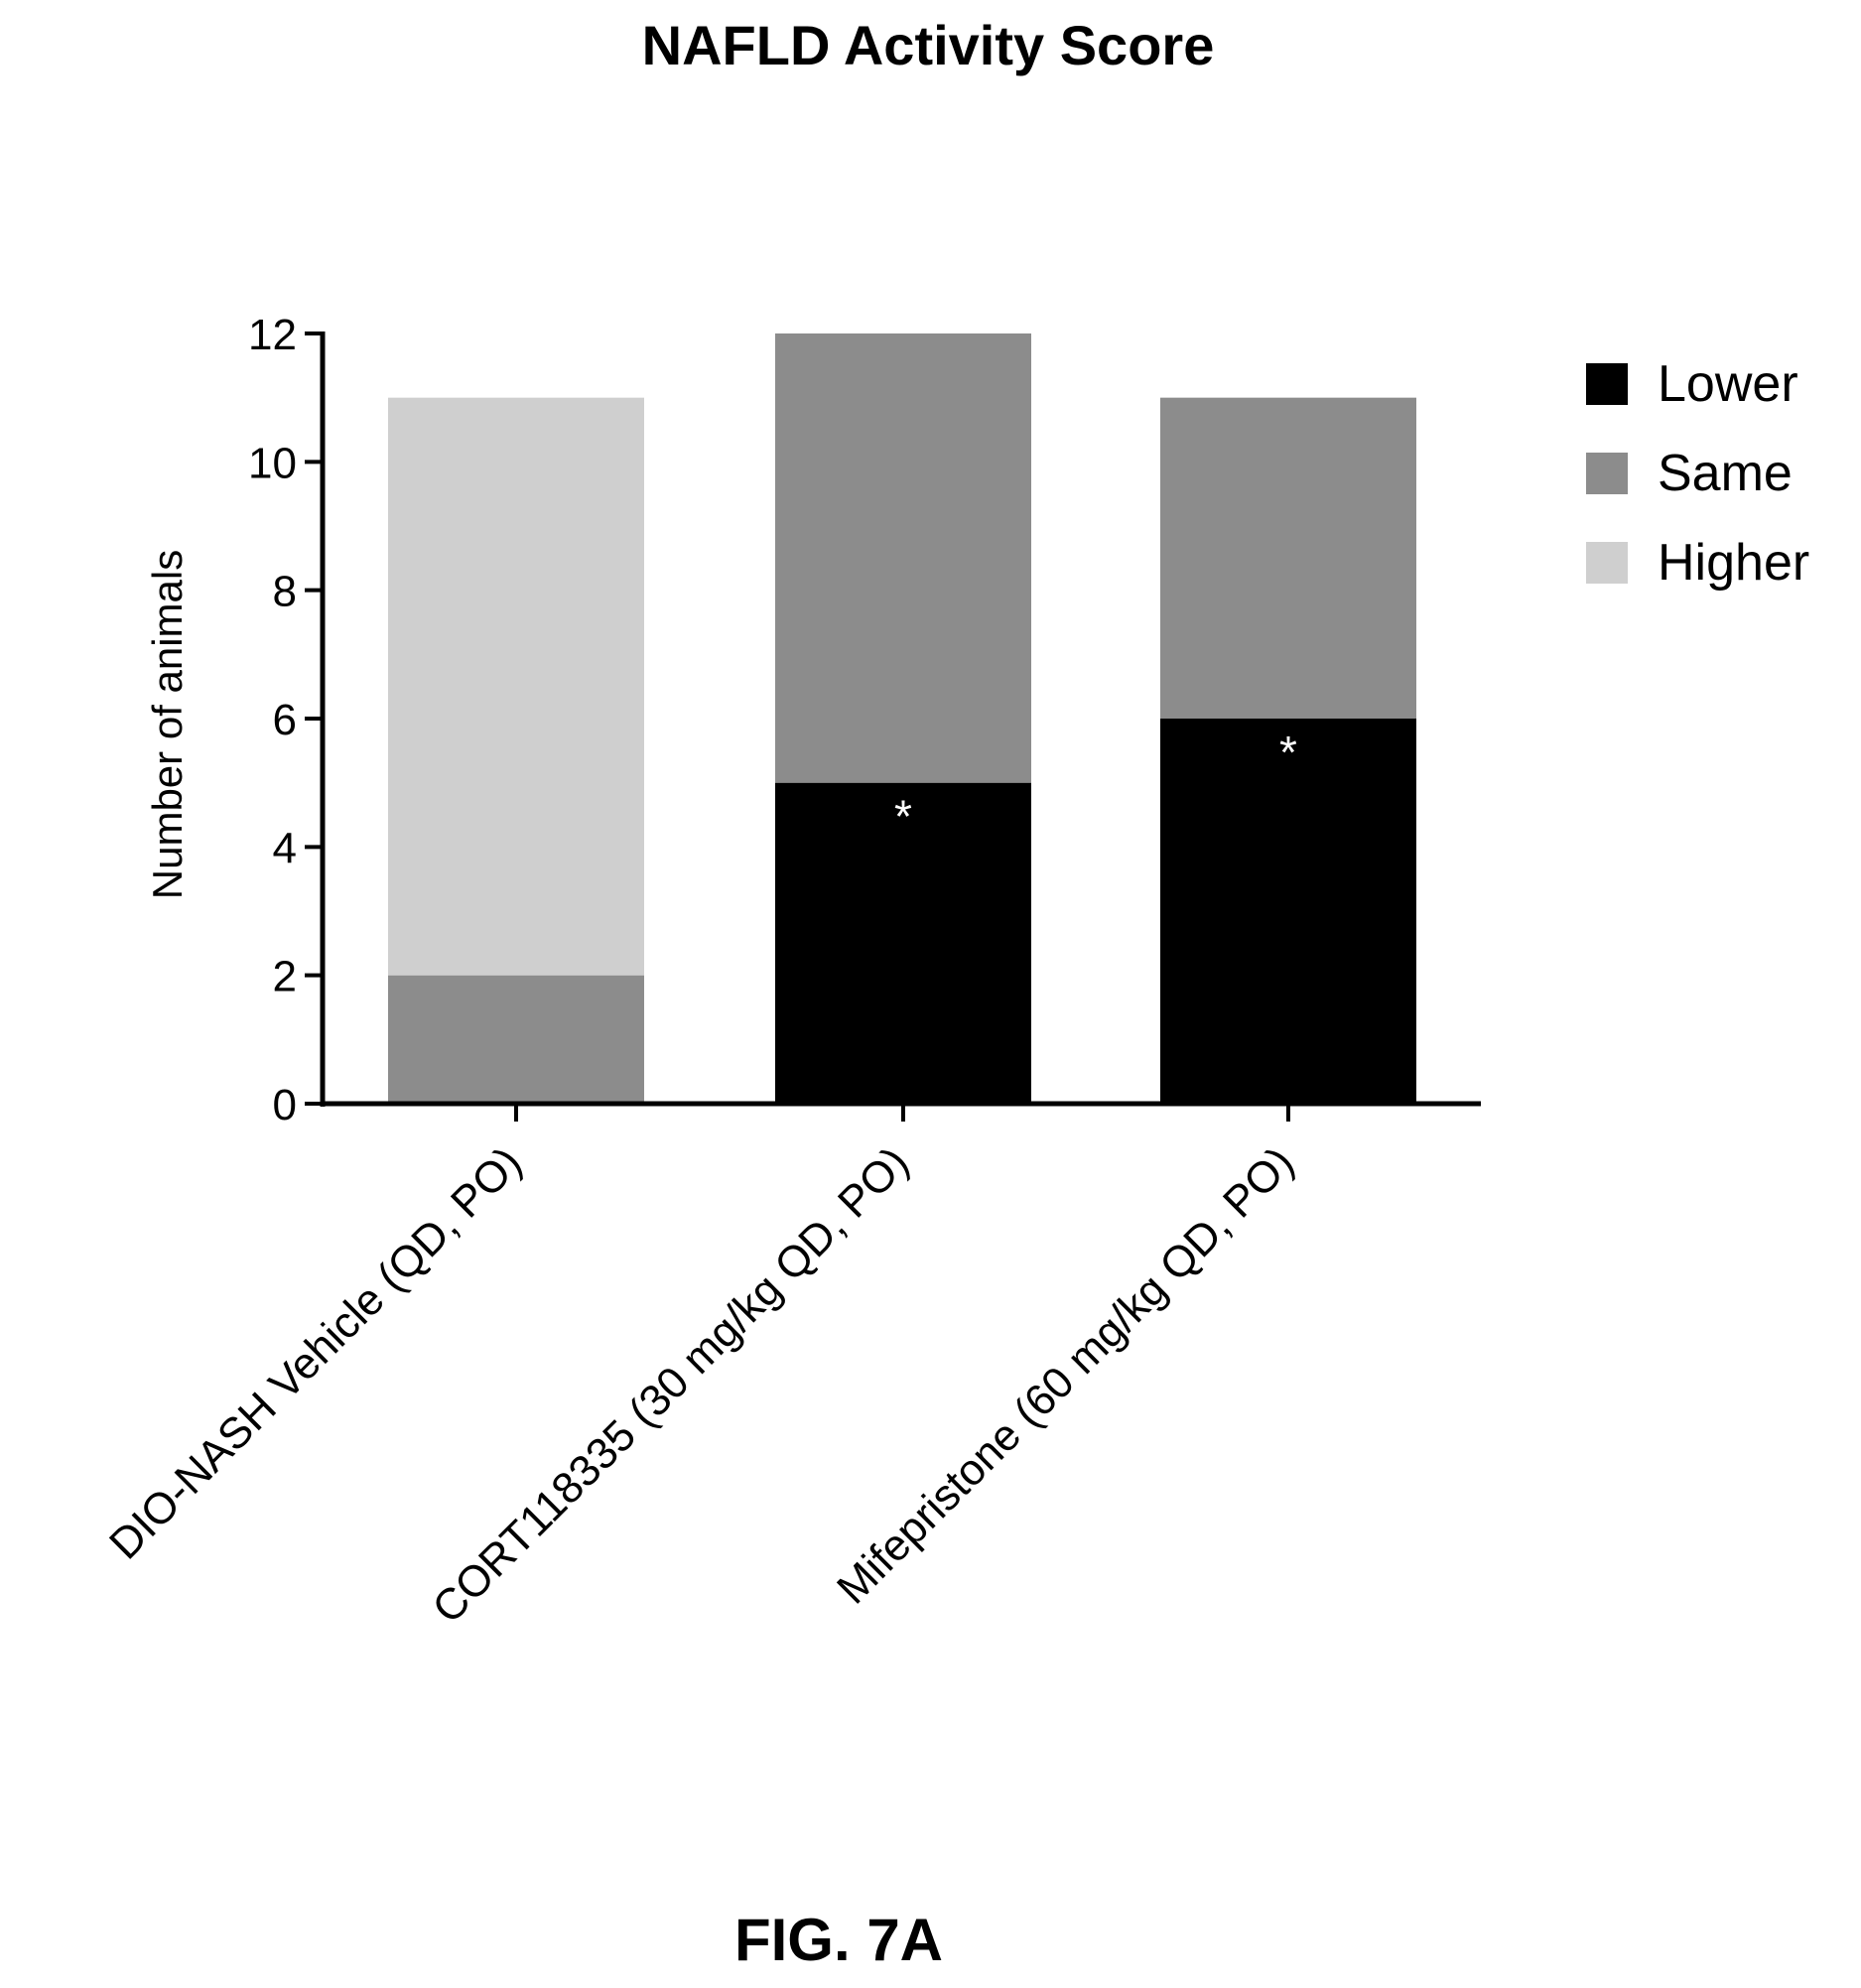 This screenshot has width=1861, height=1988. Describe the element at coordinates (285, 720) in the screenshot. I see `y-tick-label: 6` at that location.